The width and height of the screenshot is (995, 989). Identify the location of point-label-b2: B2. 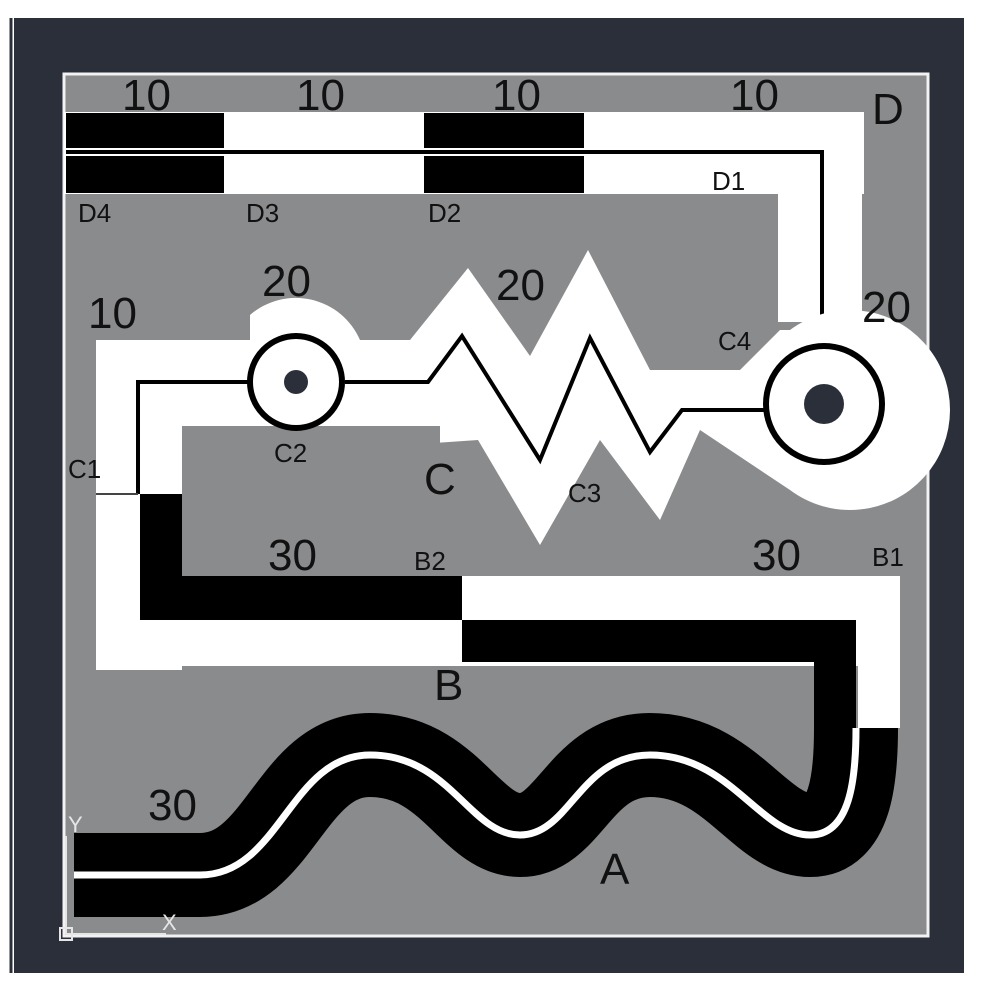
(430, 561).